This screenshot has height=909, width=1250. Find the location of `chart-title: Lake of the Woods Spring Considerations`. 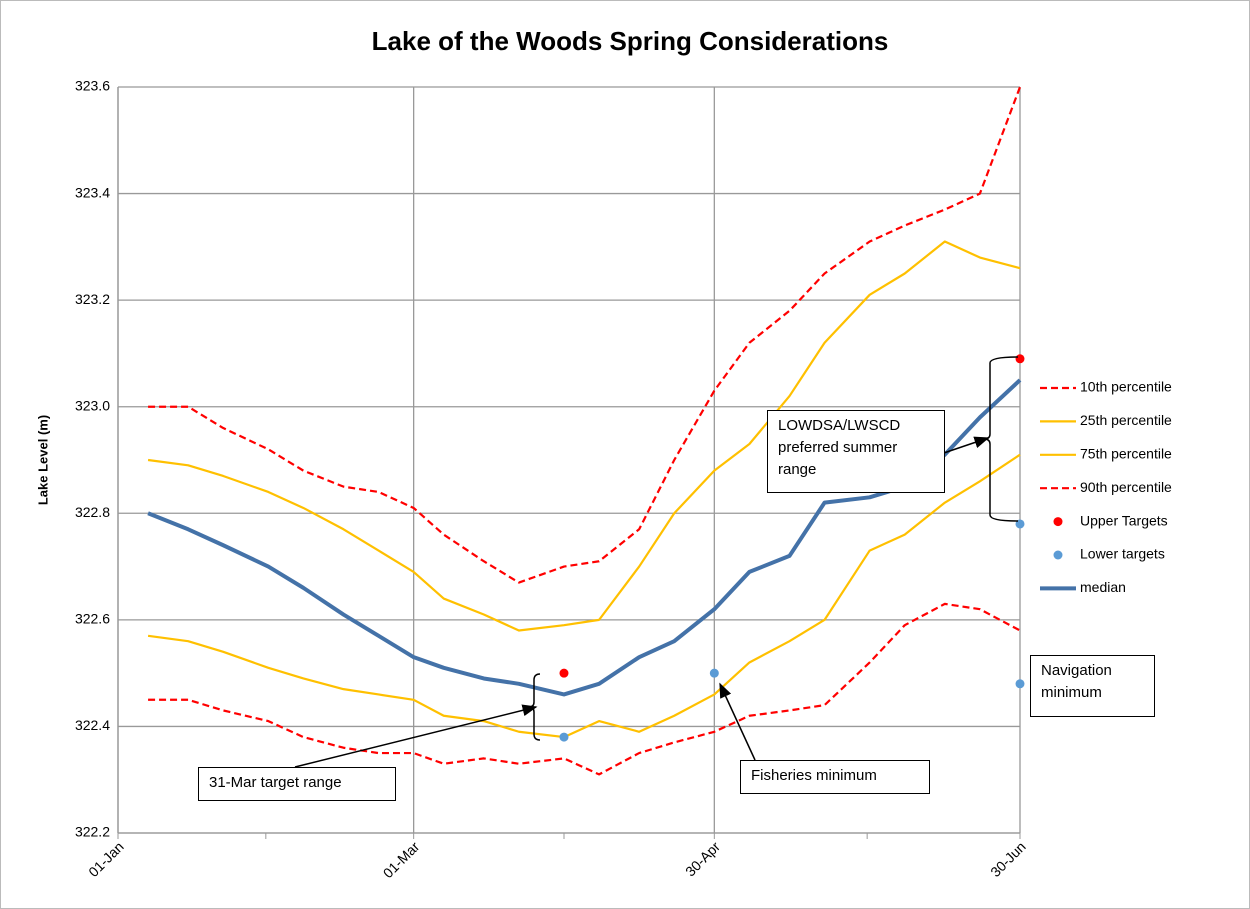

chart-title: Lake of the Woods Spring Considerations is located at coordinates (630, 41).